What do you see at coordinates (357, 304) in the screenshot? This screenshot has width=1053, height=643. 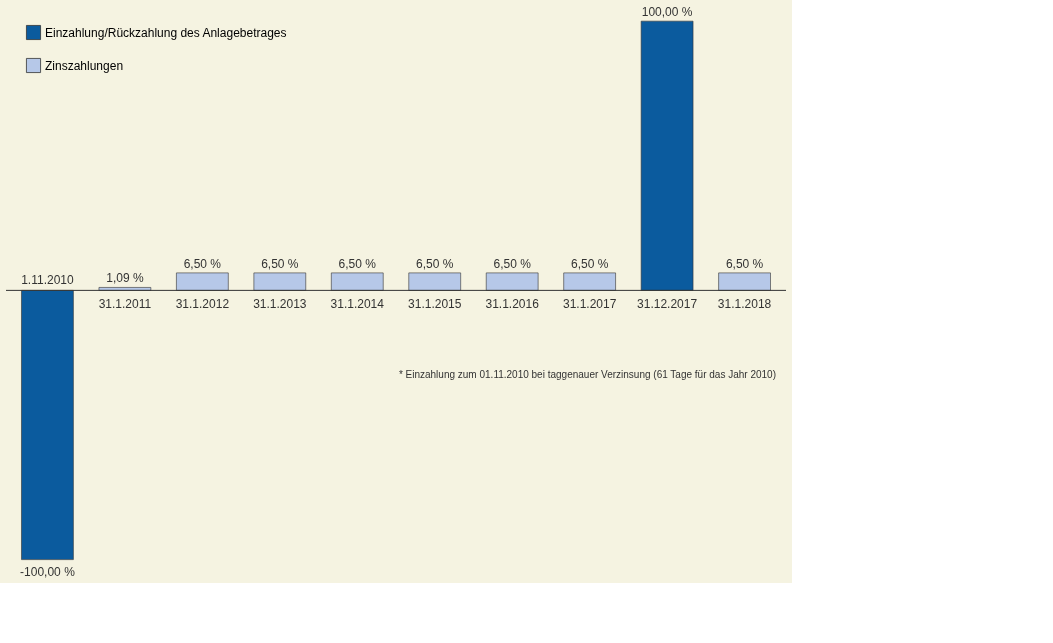 I see `x-tick-label: 31.1.2014` at bounding box center [357, 304].